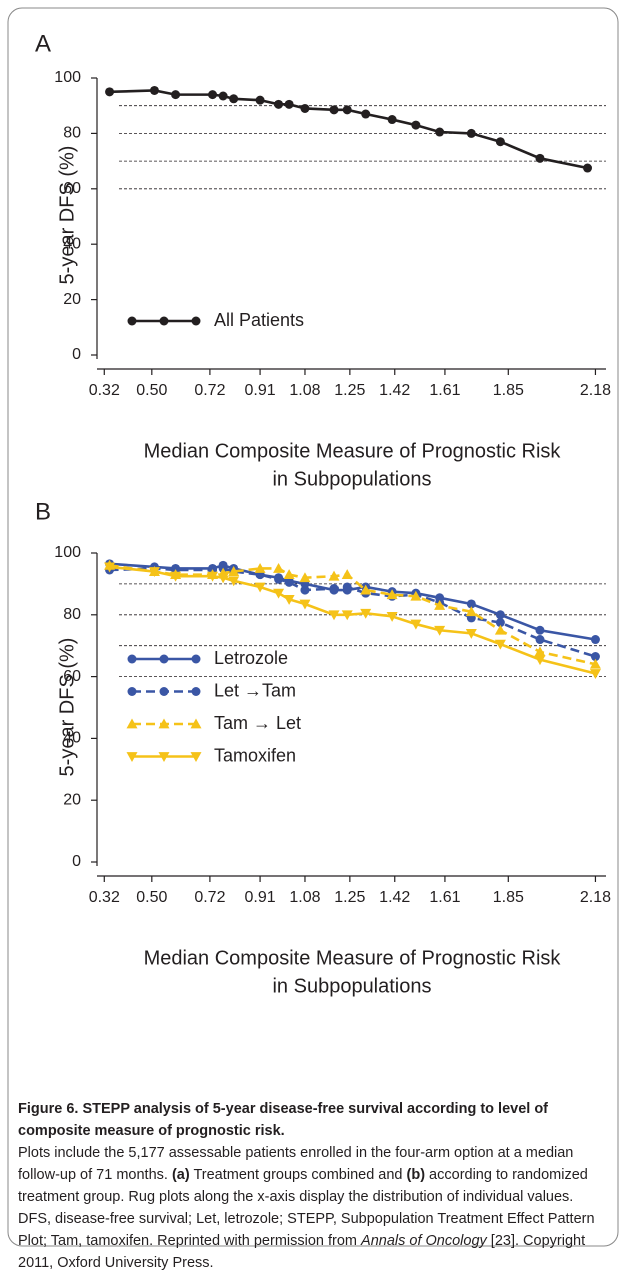 The width and height of the screenshot is (626, 1274). Describe the element at coordinates (257, 723) in the screenshot. I see `legend-label: Tam → Let` at that location.